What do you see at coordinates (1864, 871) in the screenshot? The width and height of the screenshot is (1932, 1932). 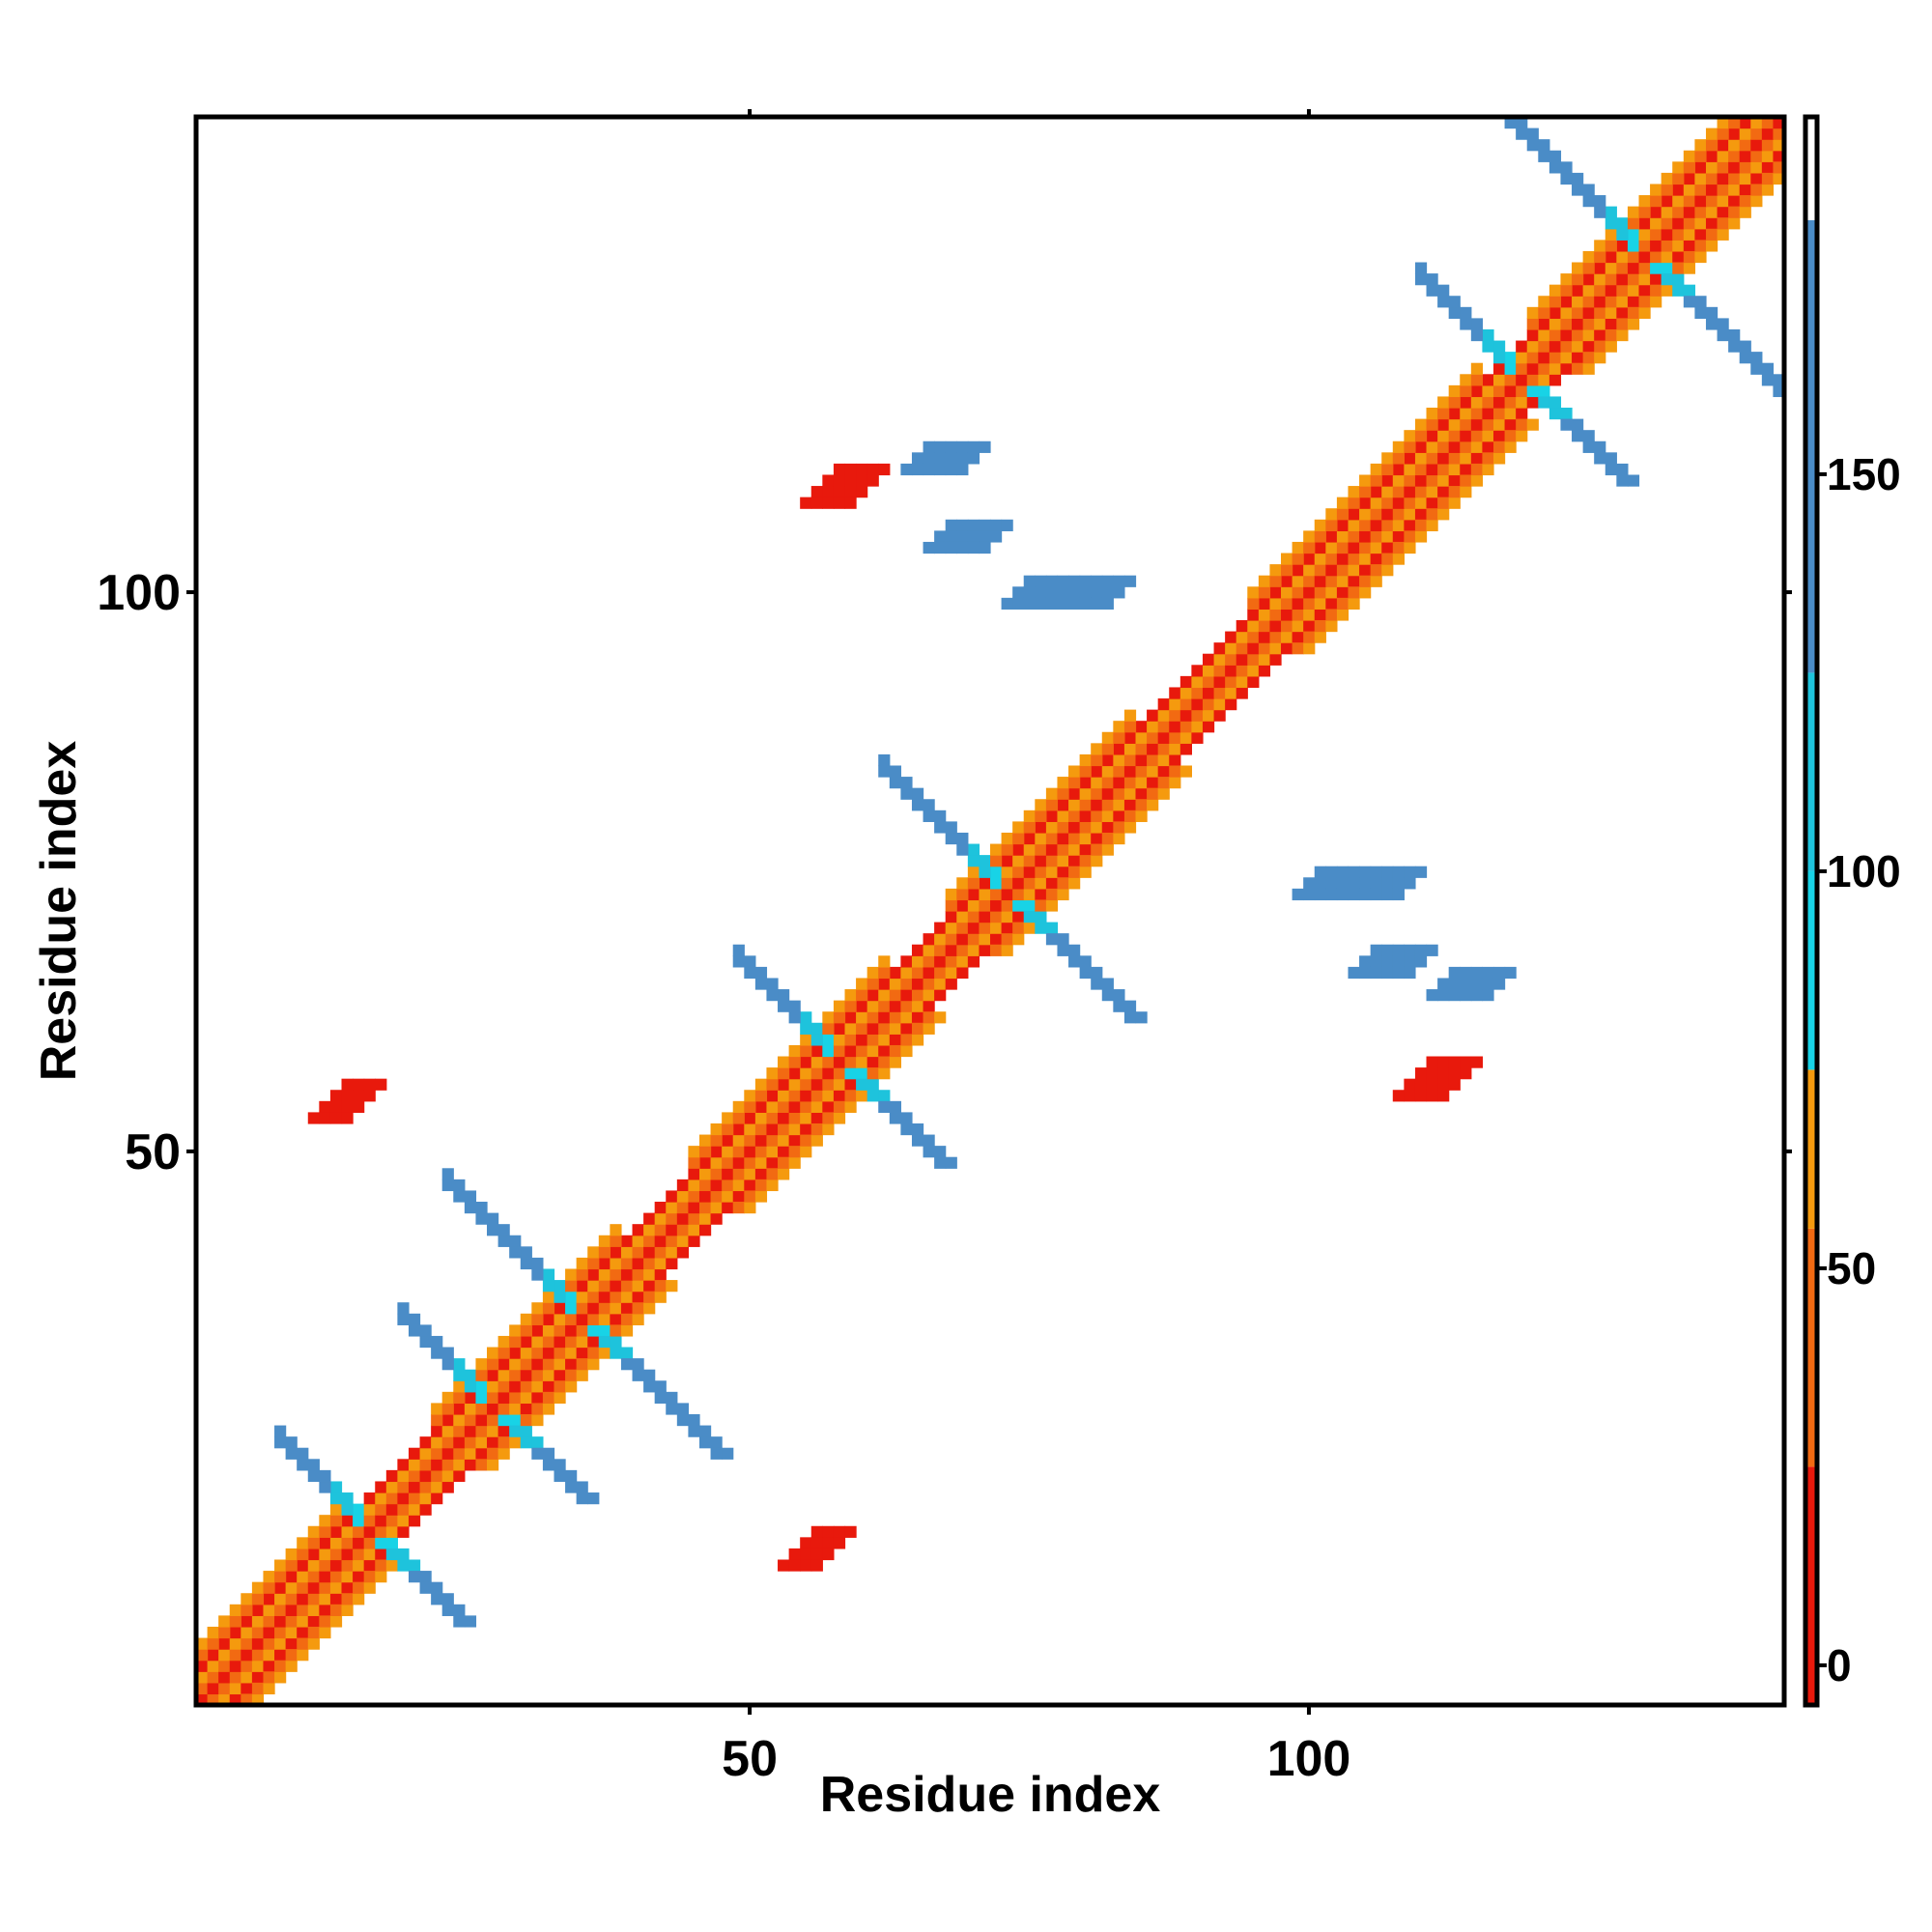 I see `colorbar-tick-label: 100` at bounding box center [1864, 871].